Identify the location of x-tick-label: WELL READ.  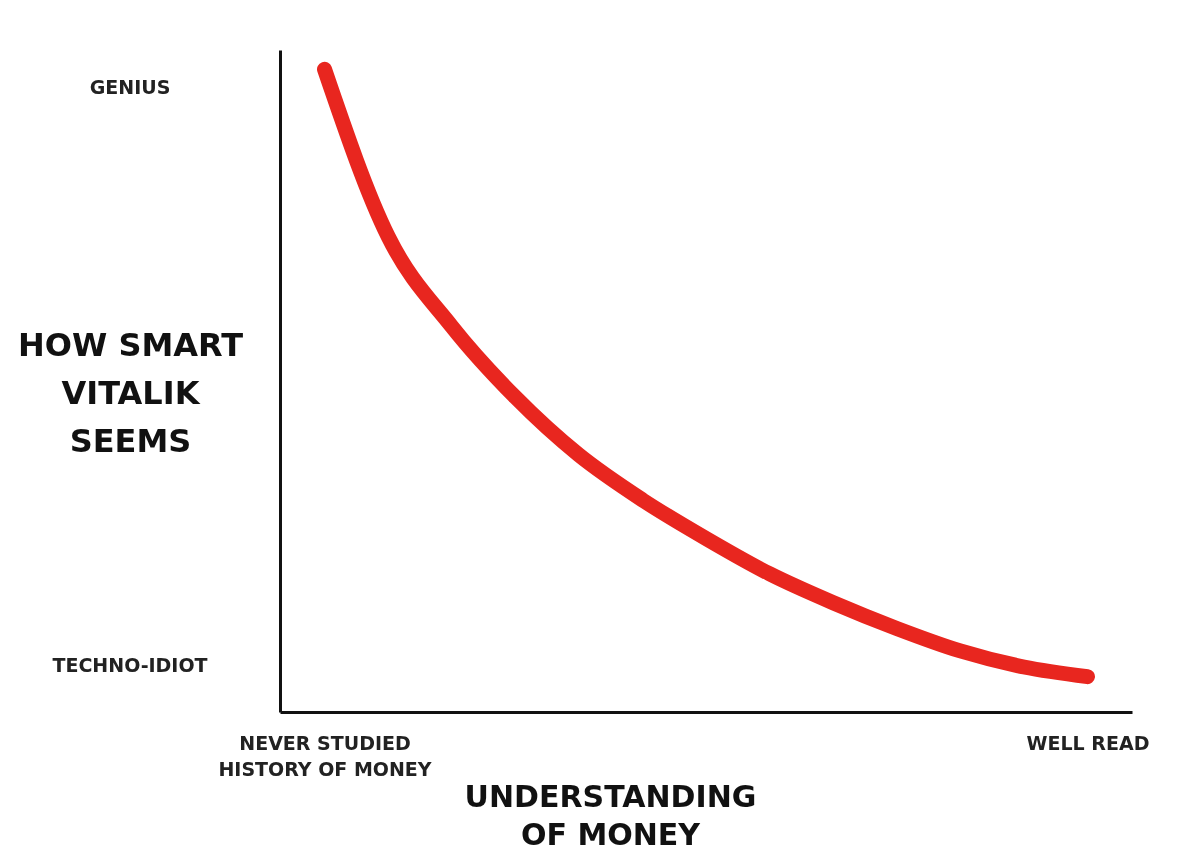
(1088, 742).